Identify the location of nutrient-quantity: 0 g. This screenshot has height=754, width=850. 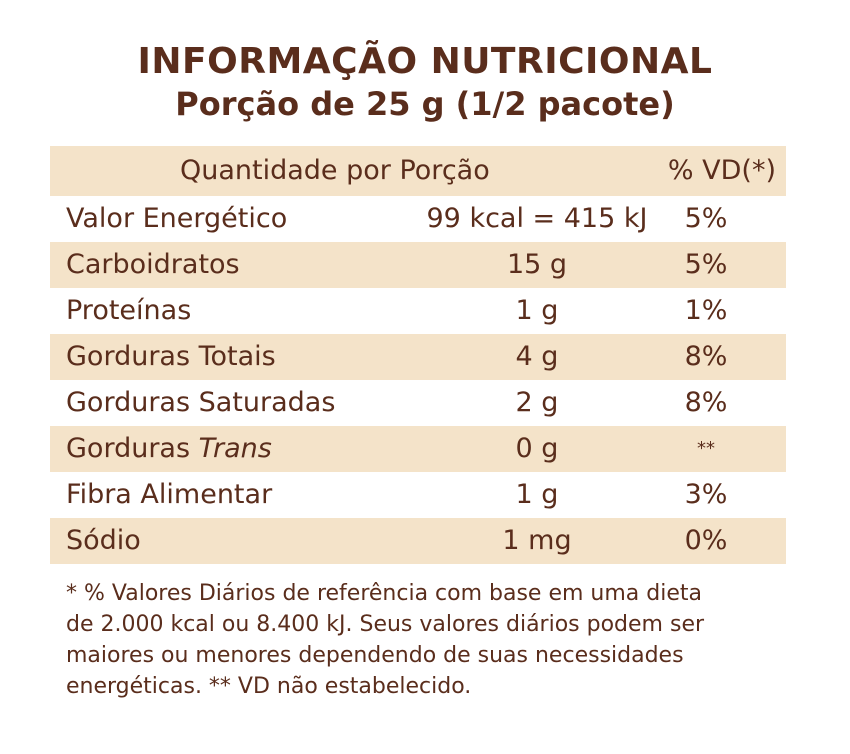
(537, 448).